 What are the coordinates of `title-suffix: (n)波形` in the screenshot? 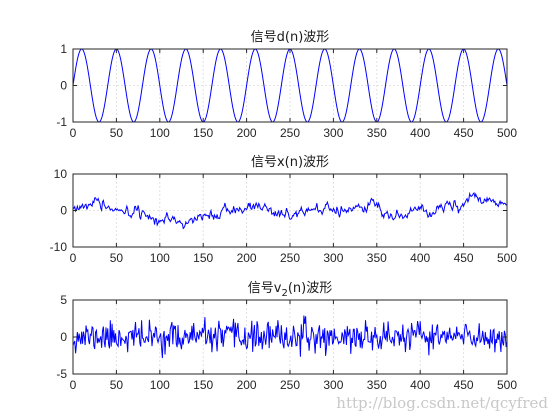 It's located at (310, 288).